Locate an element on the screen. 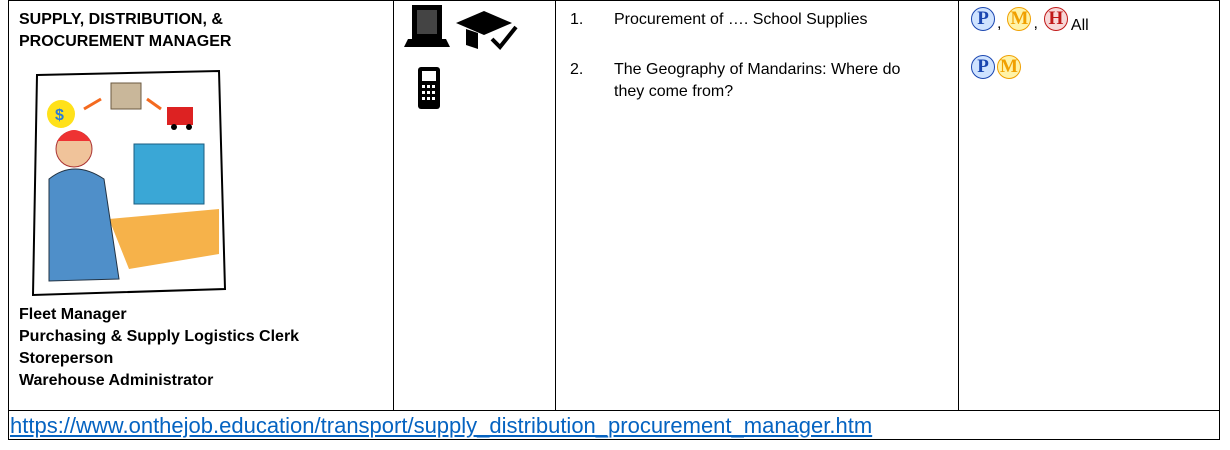  icons is located at coordinates (461, 57).